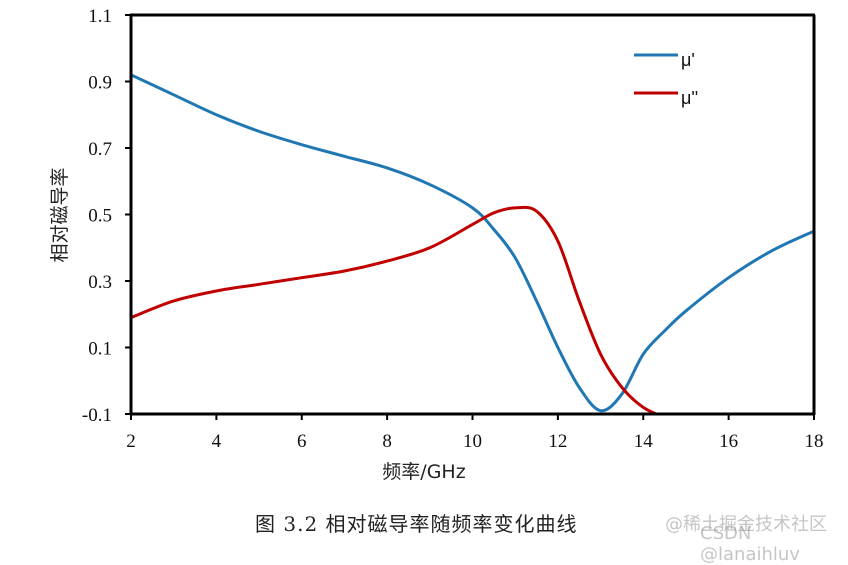  I want to click on x-tick-label: 14, so click(644, 441).